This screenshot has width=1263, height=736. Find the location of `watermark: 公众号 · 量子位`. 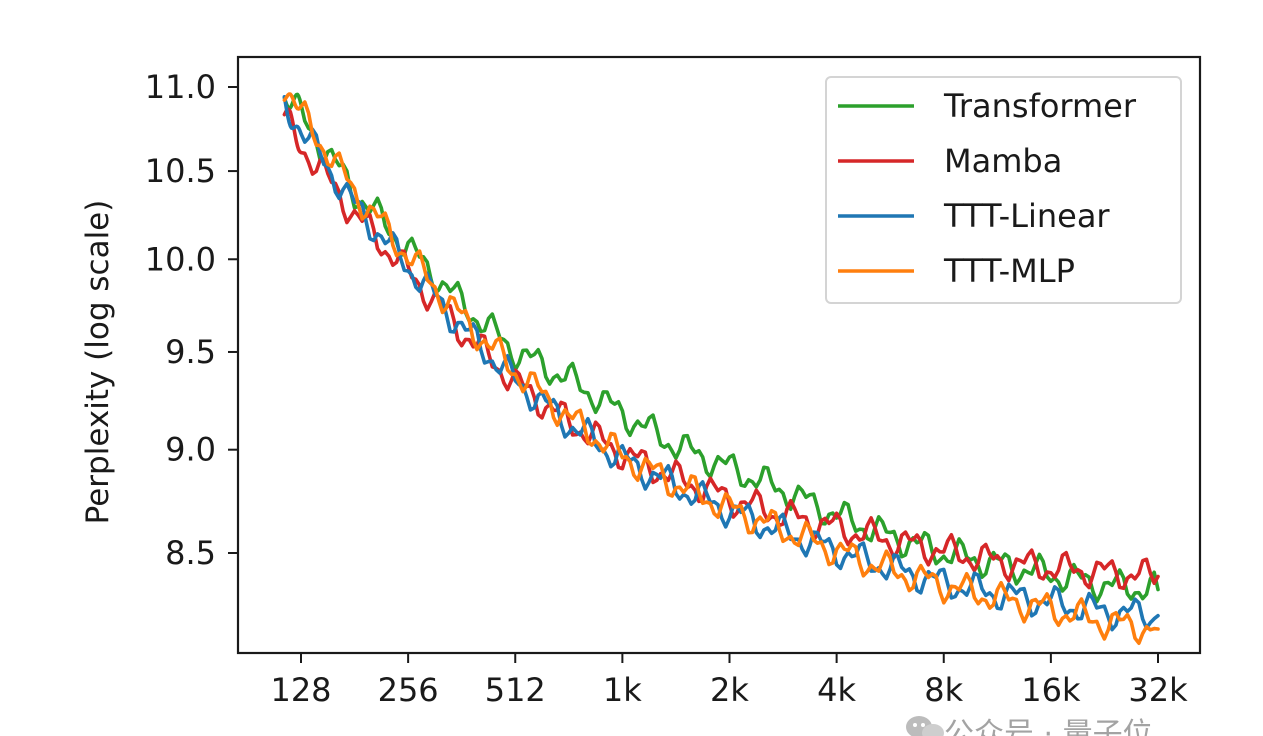

watermark: 公众号 · 量子位 is located at coordinates (1029, 726).